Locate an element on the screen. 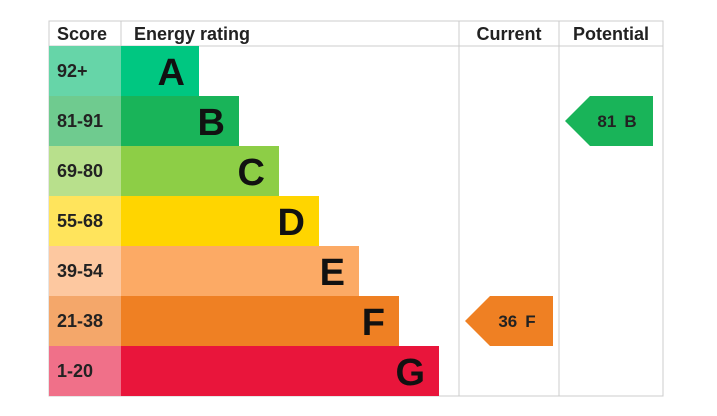 The height and width of the screenshot is (416, 717). score-label: 55-68 is located at coordinates (80, 221).